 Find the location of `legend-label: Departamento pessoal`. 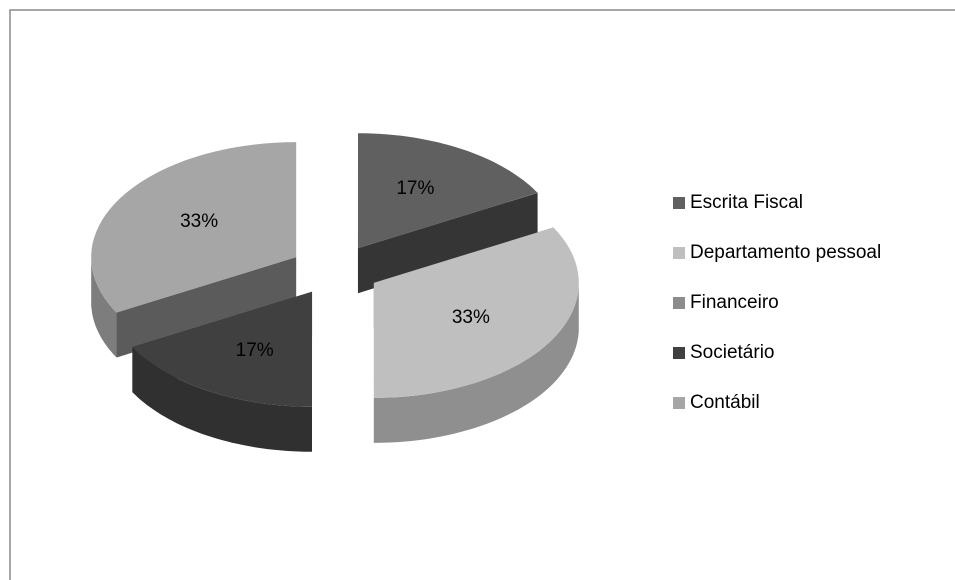

legend-label: Departamento pessoal is located at coordinates (785, 252).